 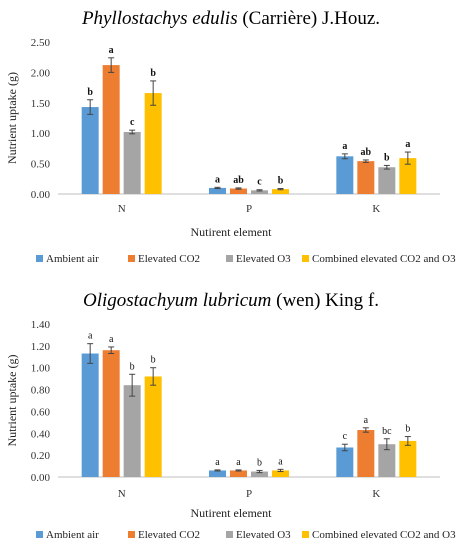 I want to click on y-tick-label: 0.80, so click(x=41, y=391).